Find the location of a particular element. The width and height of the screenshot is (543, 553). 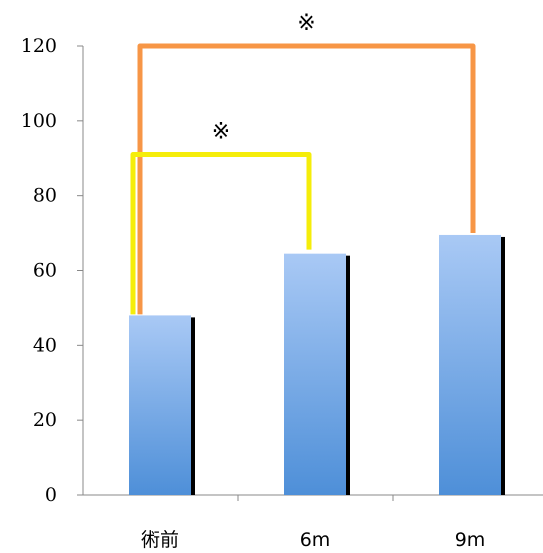

y-tick-label: 60 is located at coordinates (45, 271).